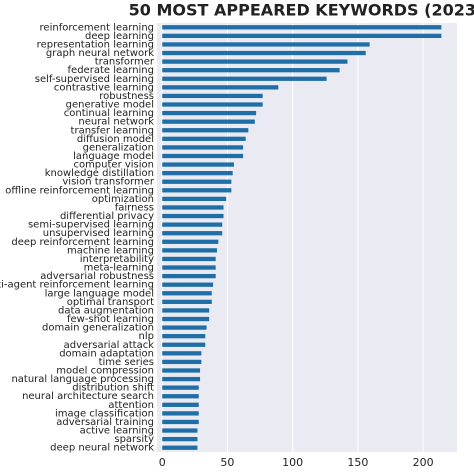  Describe the element at coordinates (100, 53) in the screenshot. I see `y-tick-label: graph neural network` at that location.